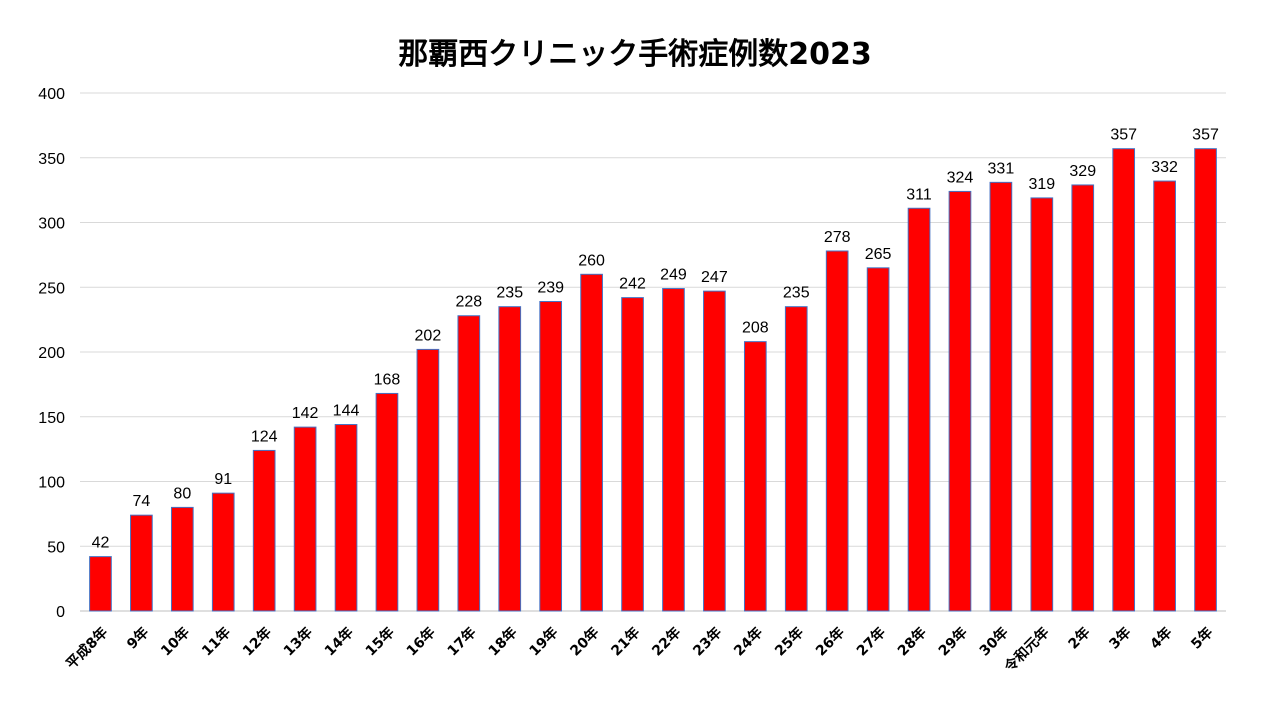  Describe the element at coordinates (182, 493) in the screenshot. I see `data-label: 80` at that location.